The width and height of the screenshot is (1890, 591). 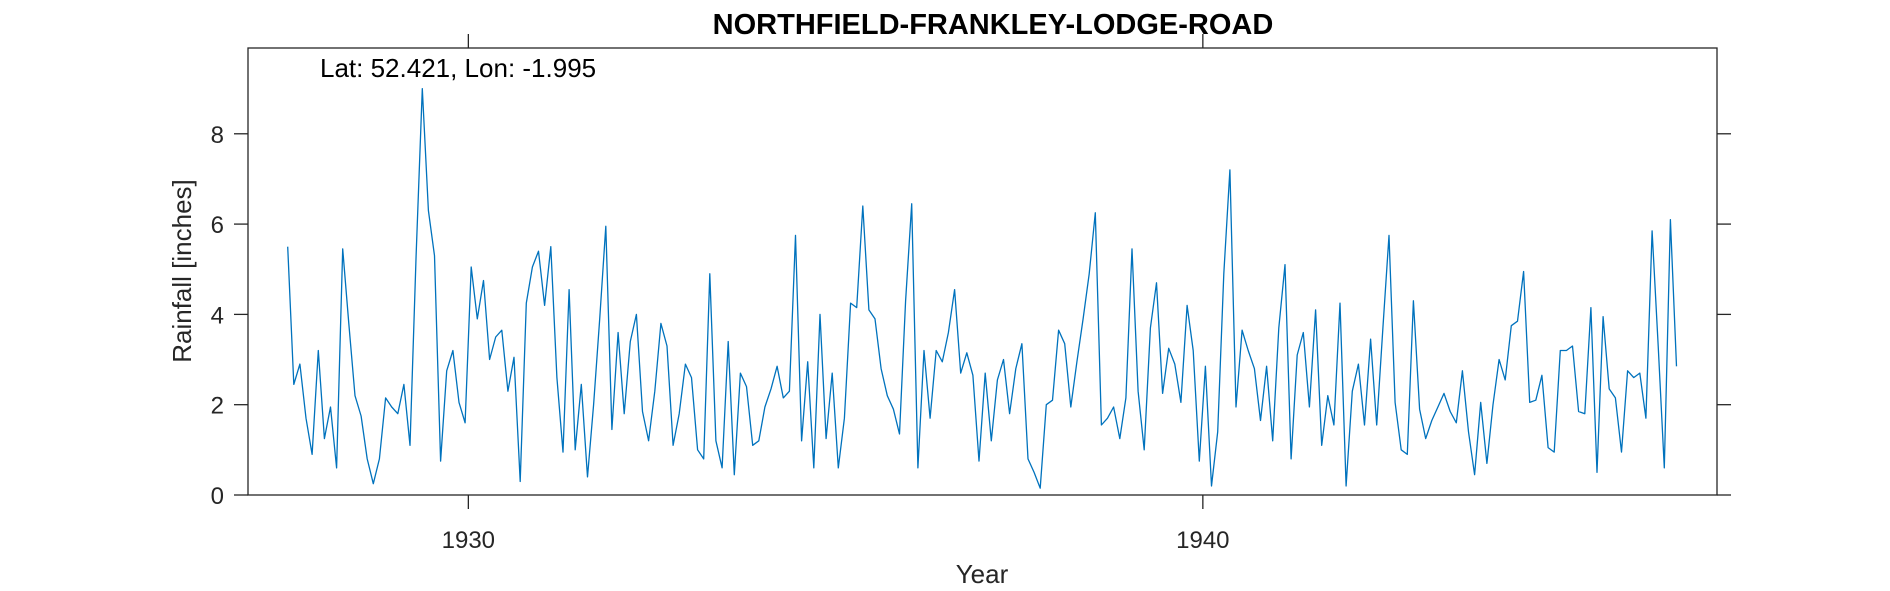 I want to click on y-axis-label: Rainfall [inches], so click(x=182, y=271).